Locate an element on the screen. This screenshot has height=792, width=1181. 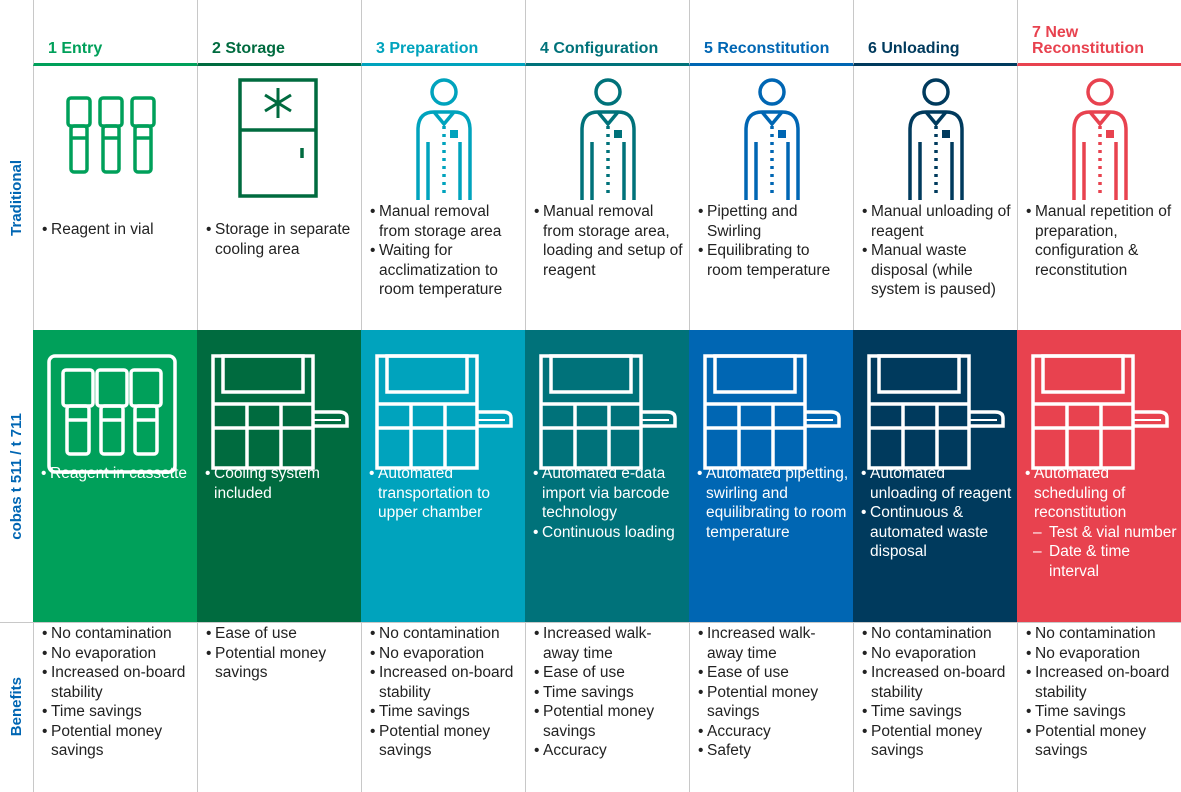
sub-item: Date & time interval is located at coordinates (1101, 561).